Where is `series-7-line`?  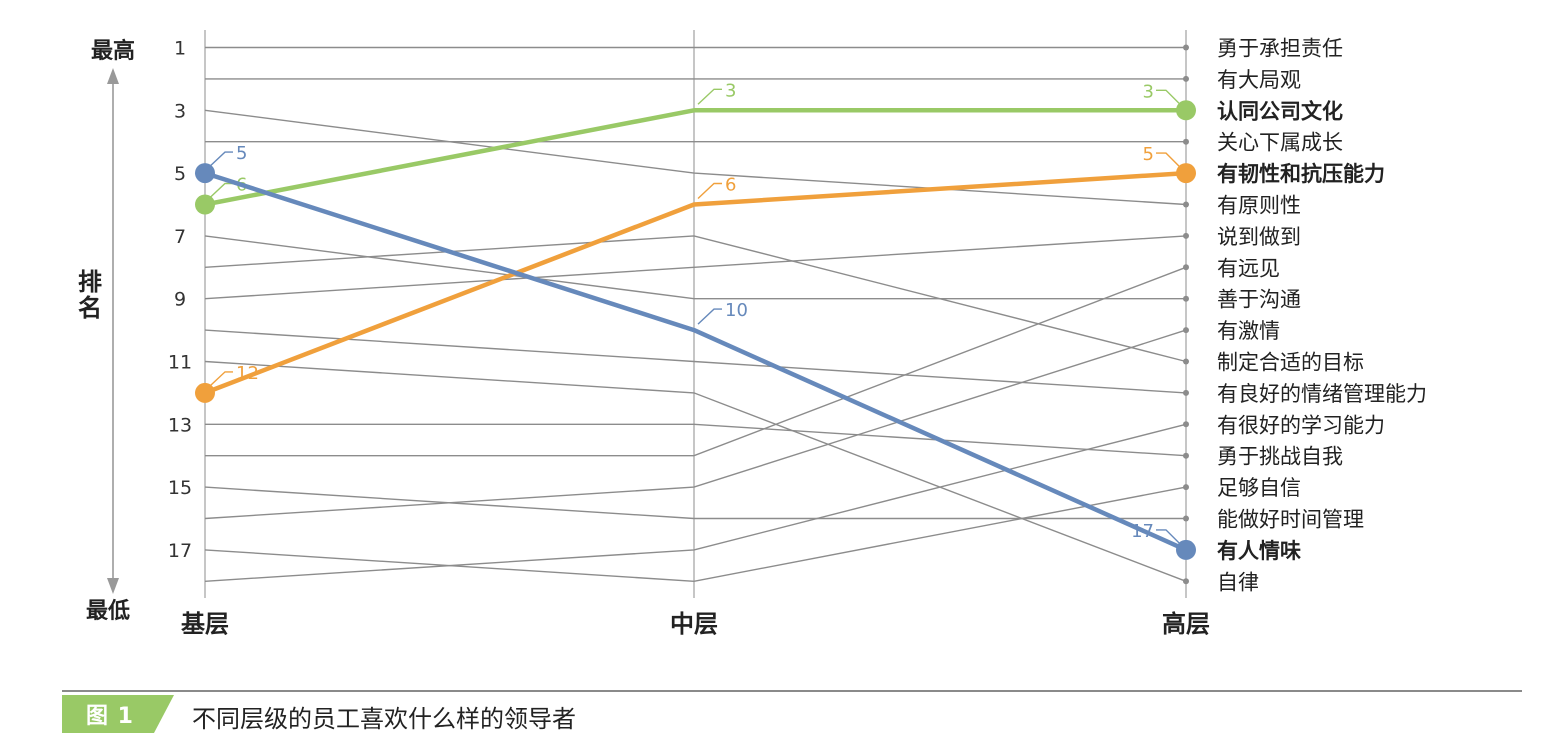 series-7-line is located at coordinates (695, 267).